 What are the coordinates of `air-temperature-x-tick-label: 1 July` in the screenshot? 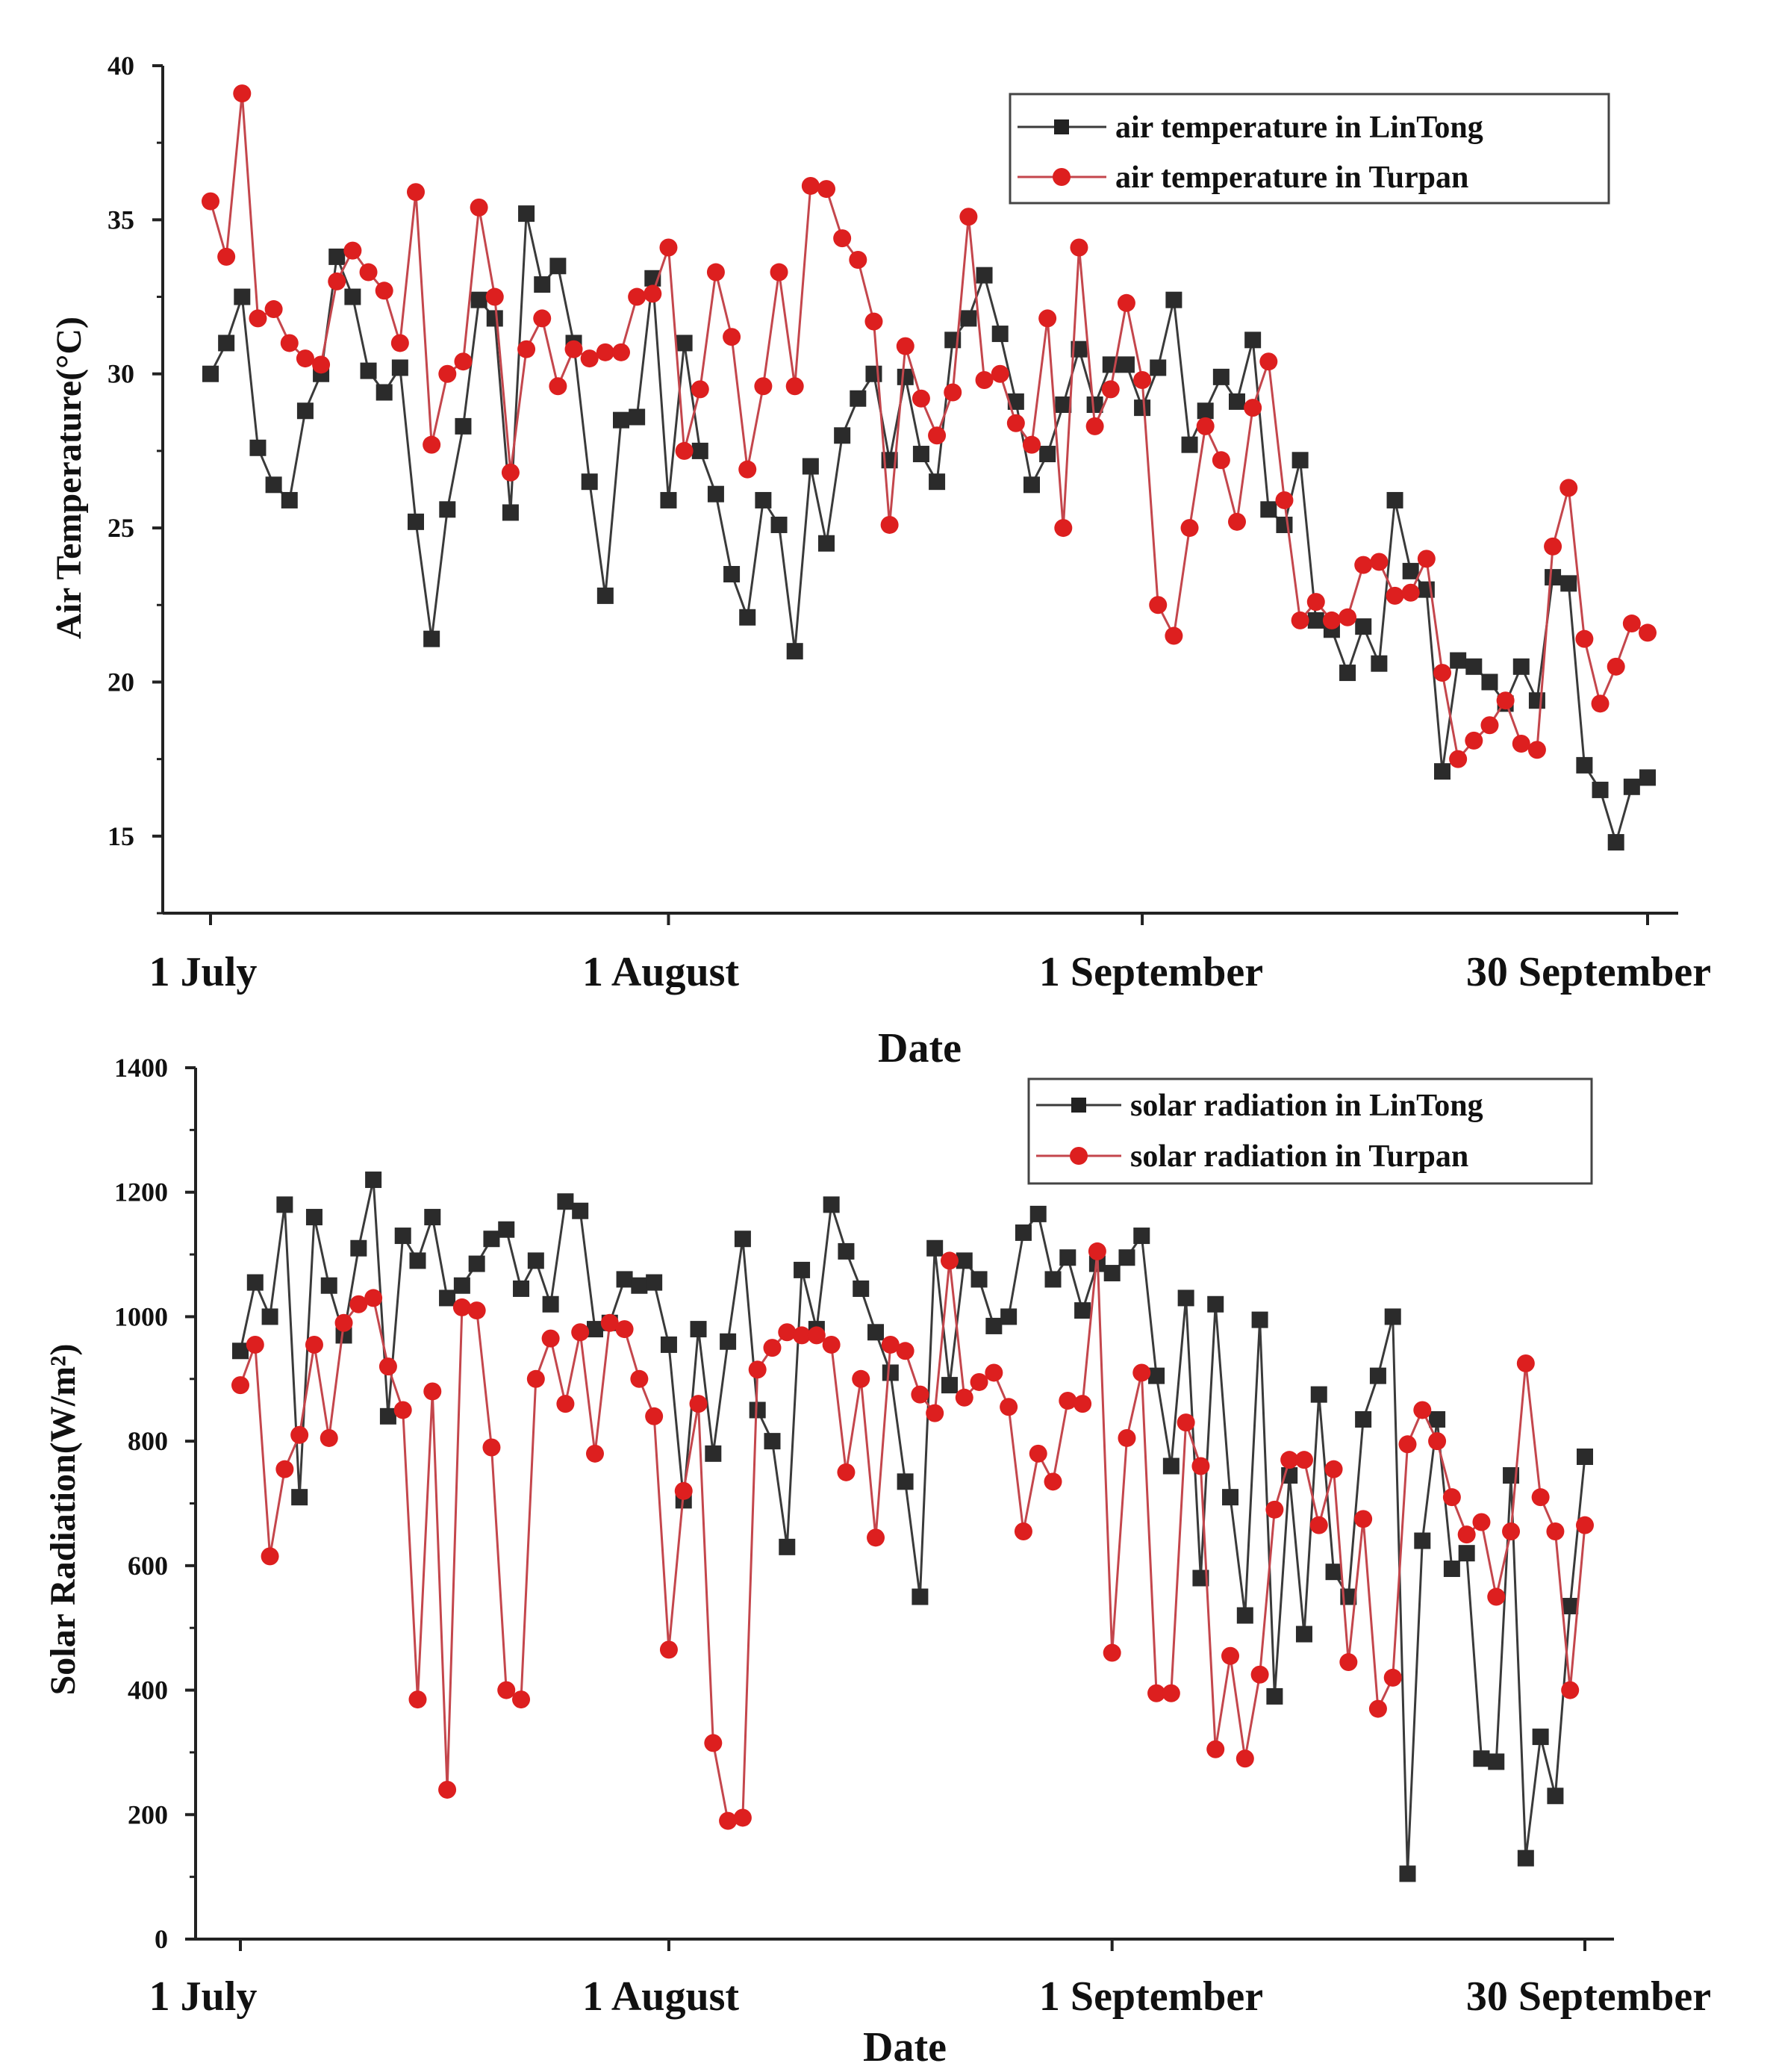 It's located at (203, 972).